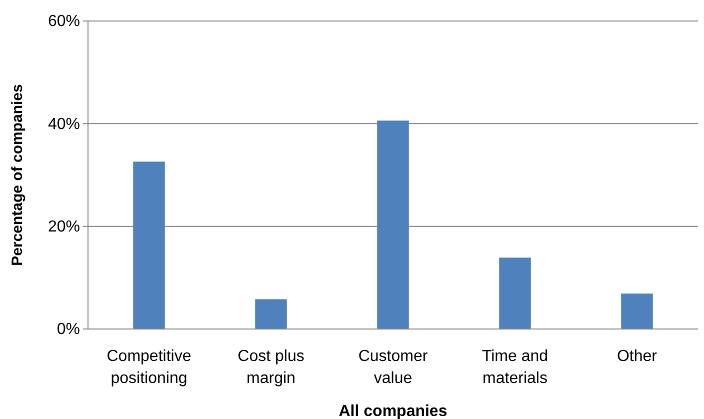  I want to click on x-tick-label: Competitive positioning, so click(149, 367).